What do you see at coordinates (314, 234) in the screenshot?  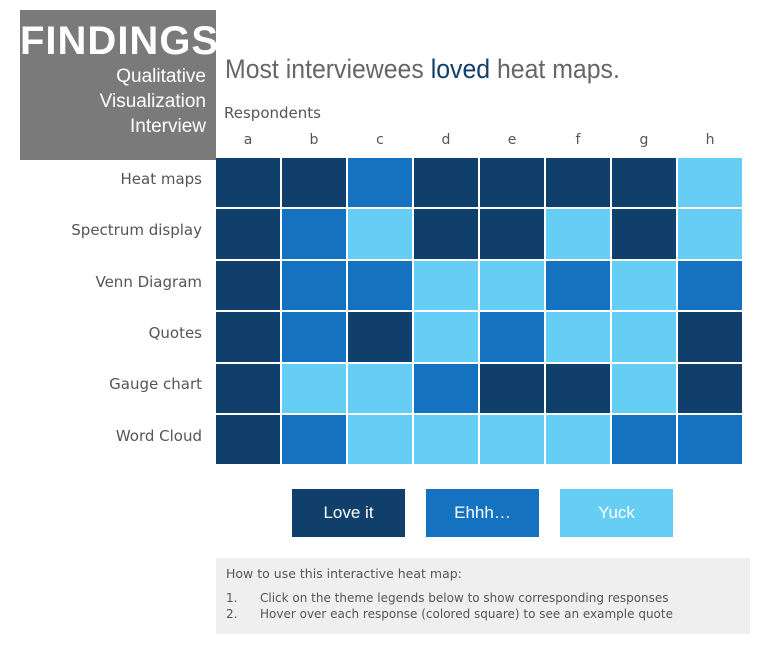 I see `heatmap-cell-2-b` at bounding box center [314, 234].